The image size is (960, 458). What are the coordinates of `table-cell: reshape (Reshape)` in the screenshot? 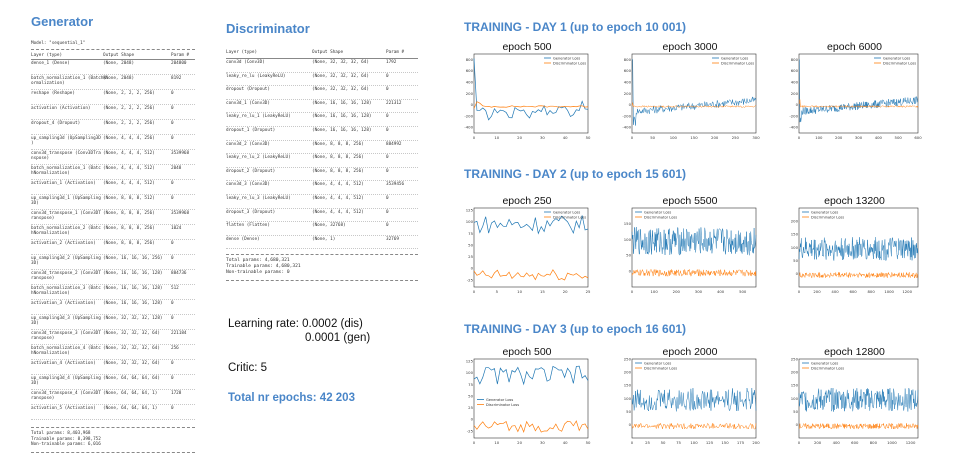 It's located at (53, 93).